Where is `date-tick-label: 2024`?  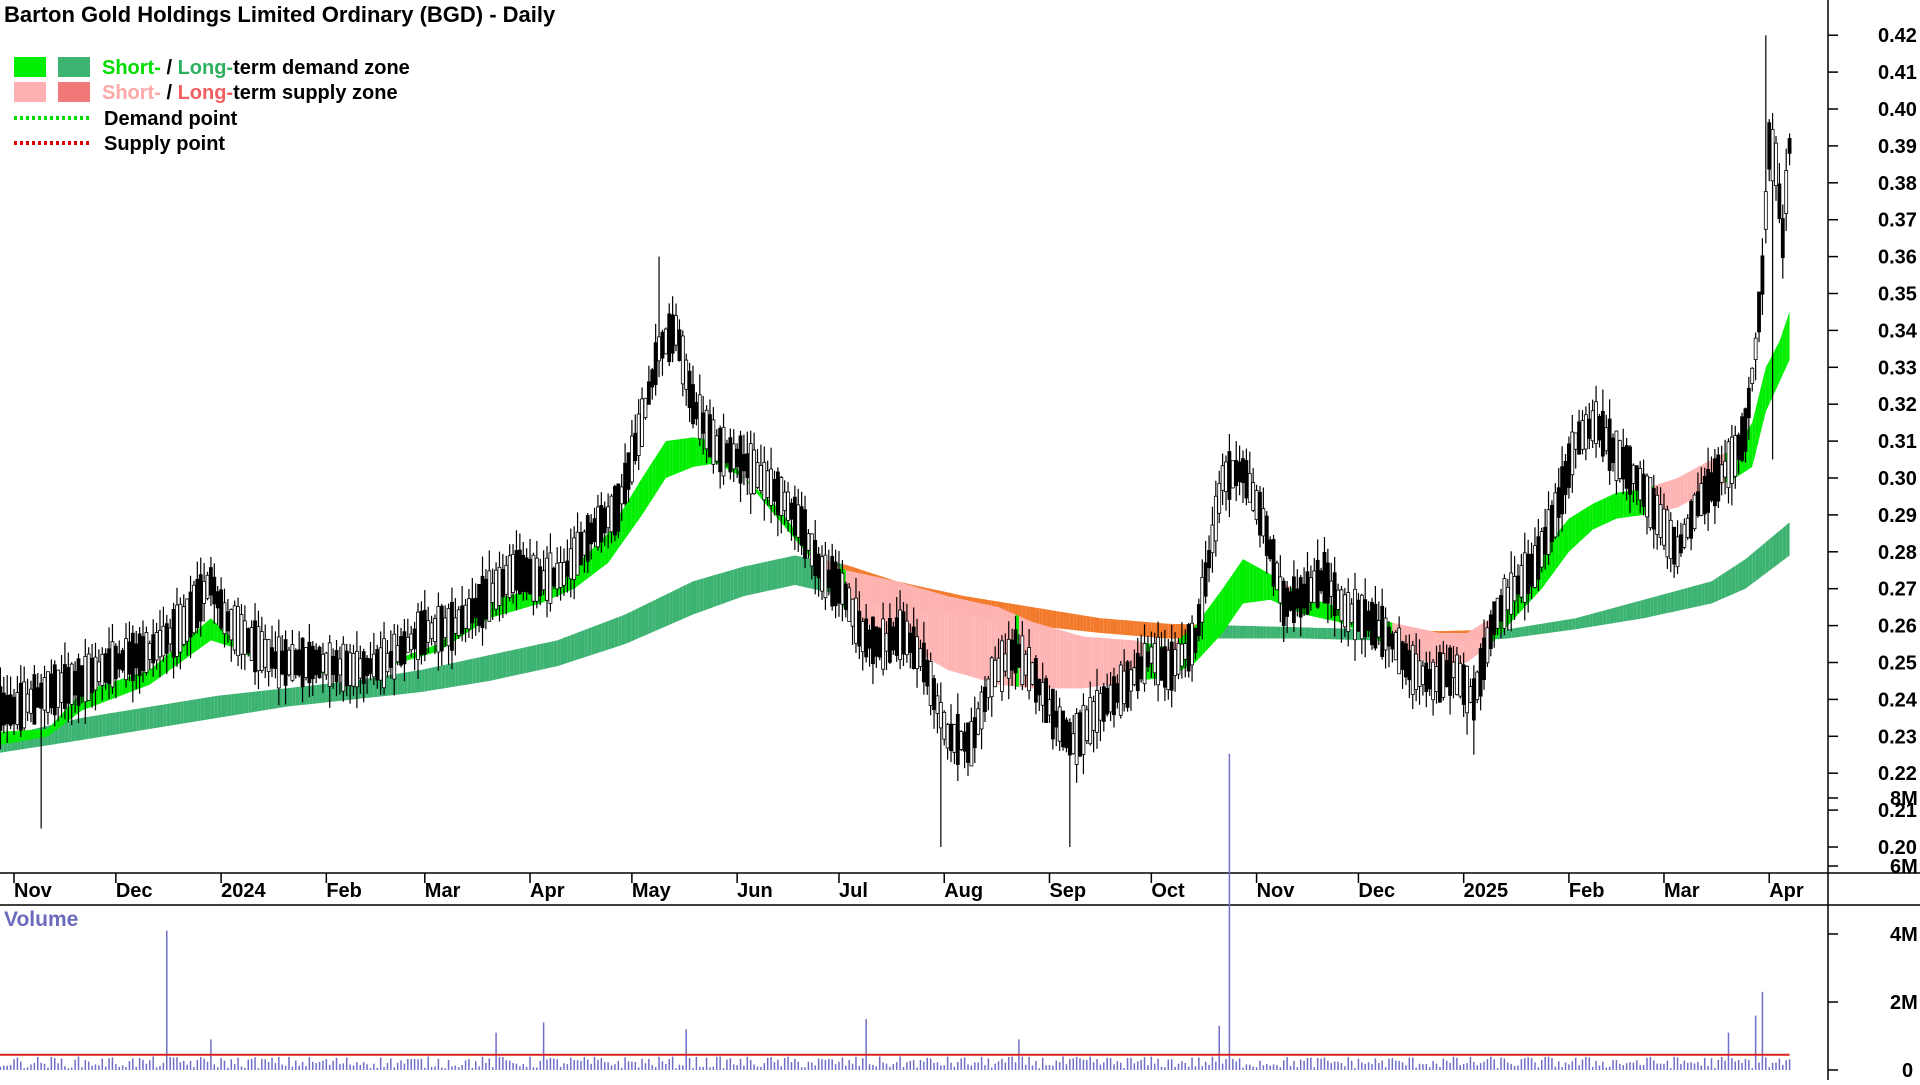
date-tick-label: 2024 is located at coordinates (243, 891).